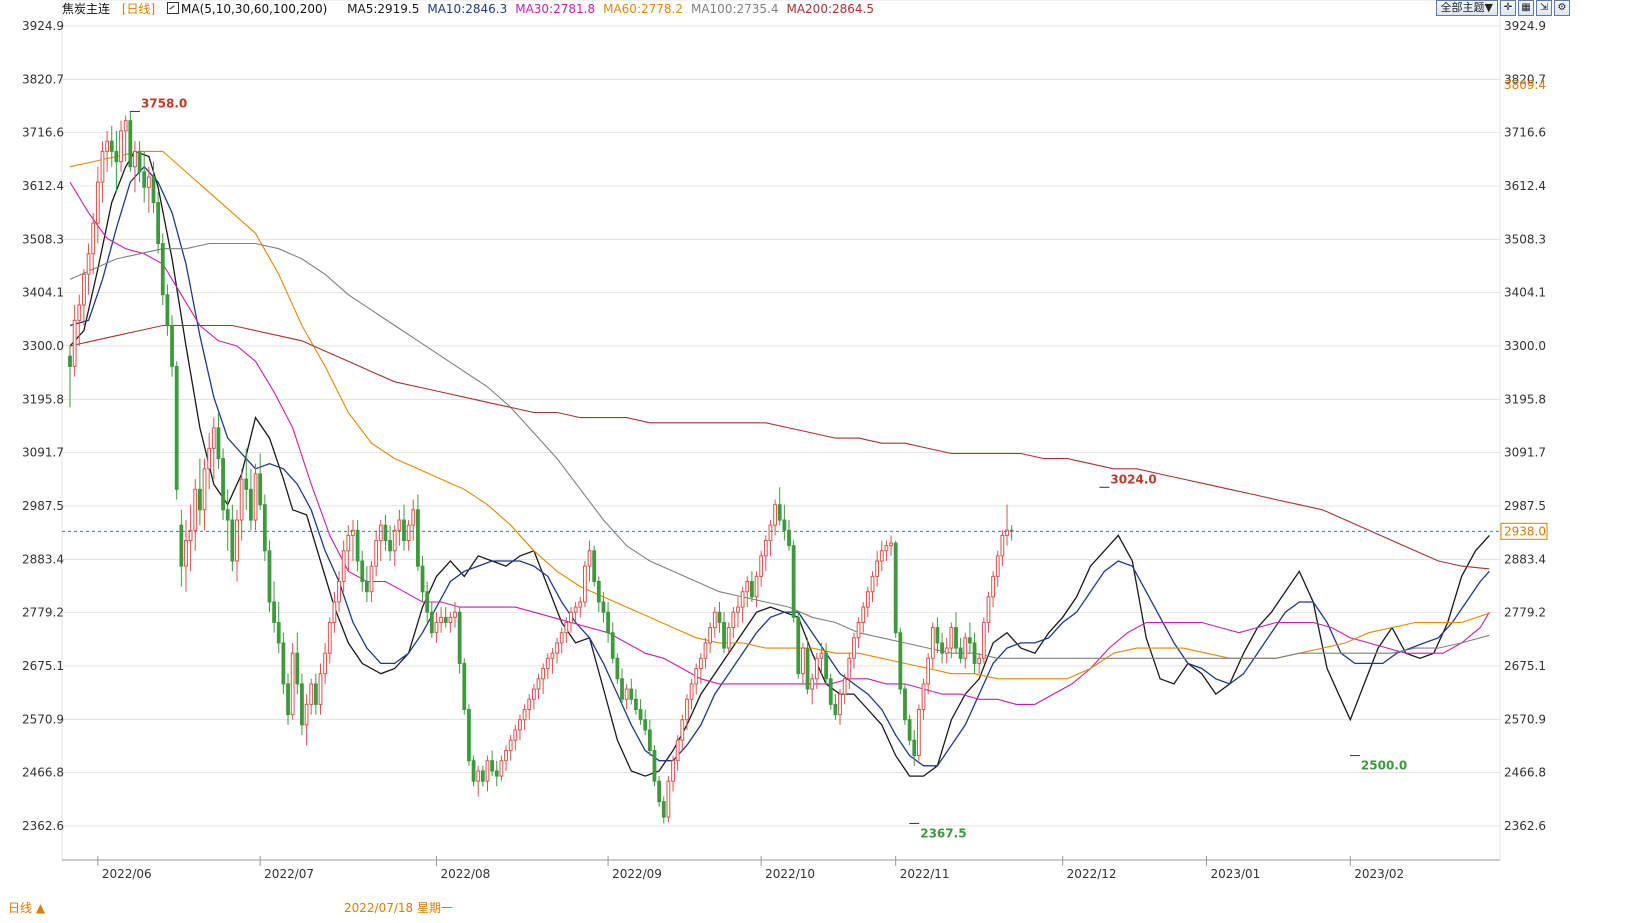  Describe the element at coordinates (43, 826) in the screenshot. I see `y-tick-label-left: 2362.6` at that location.